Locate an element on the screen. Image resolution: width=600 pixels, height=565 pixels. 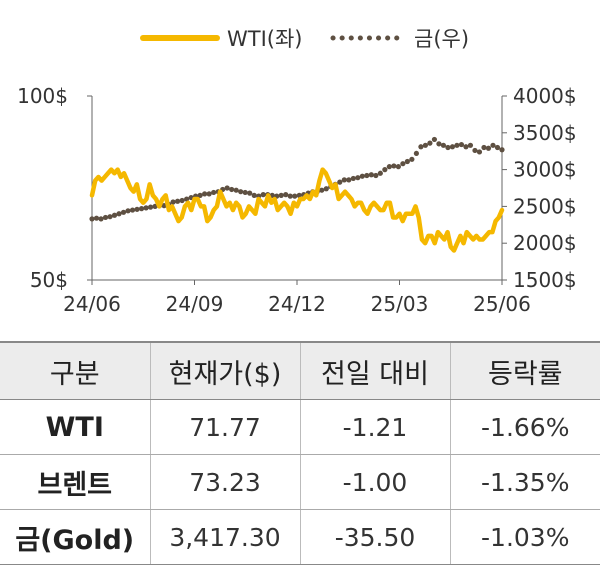
row-label: 금(Gold) is located at coordinates (75, 537).